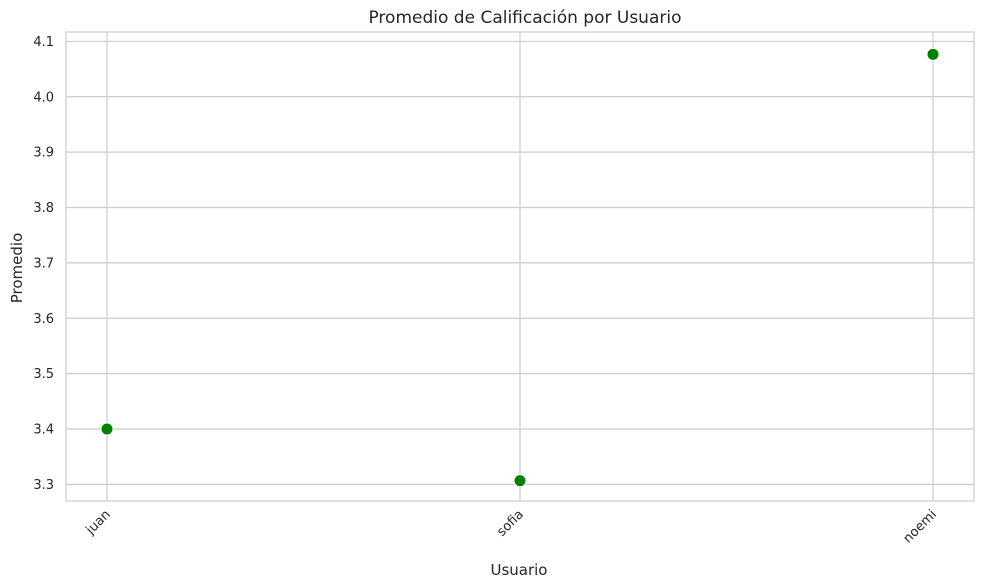 The image size is (984, 584). I want to click on data-point-sofia, so click(520, 481).